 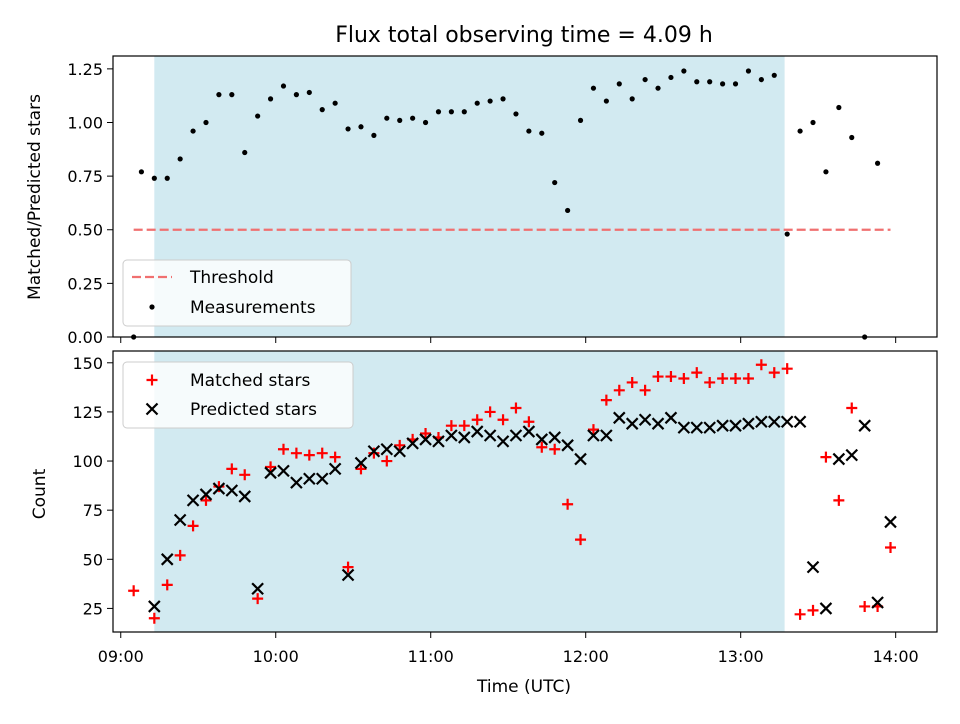 I want to click on legend-measurements-label: Measurements, so click(x=253, y=308).